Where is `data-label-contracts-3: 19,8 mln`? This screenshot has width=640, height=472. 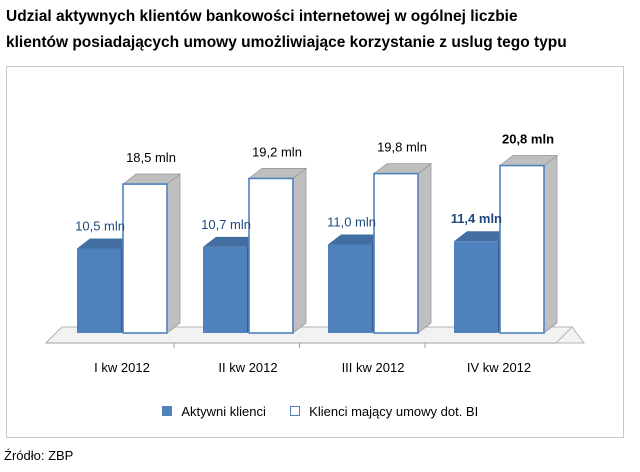
data-label-contracts-3: 19,8 mln is located at coordinates (402, 147).